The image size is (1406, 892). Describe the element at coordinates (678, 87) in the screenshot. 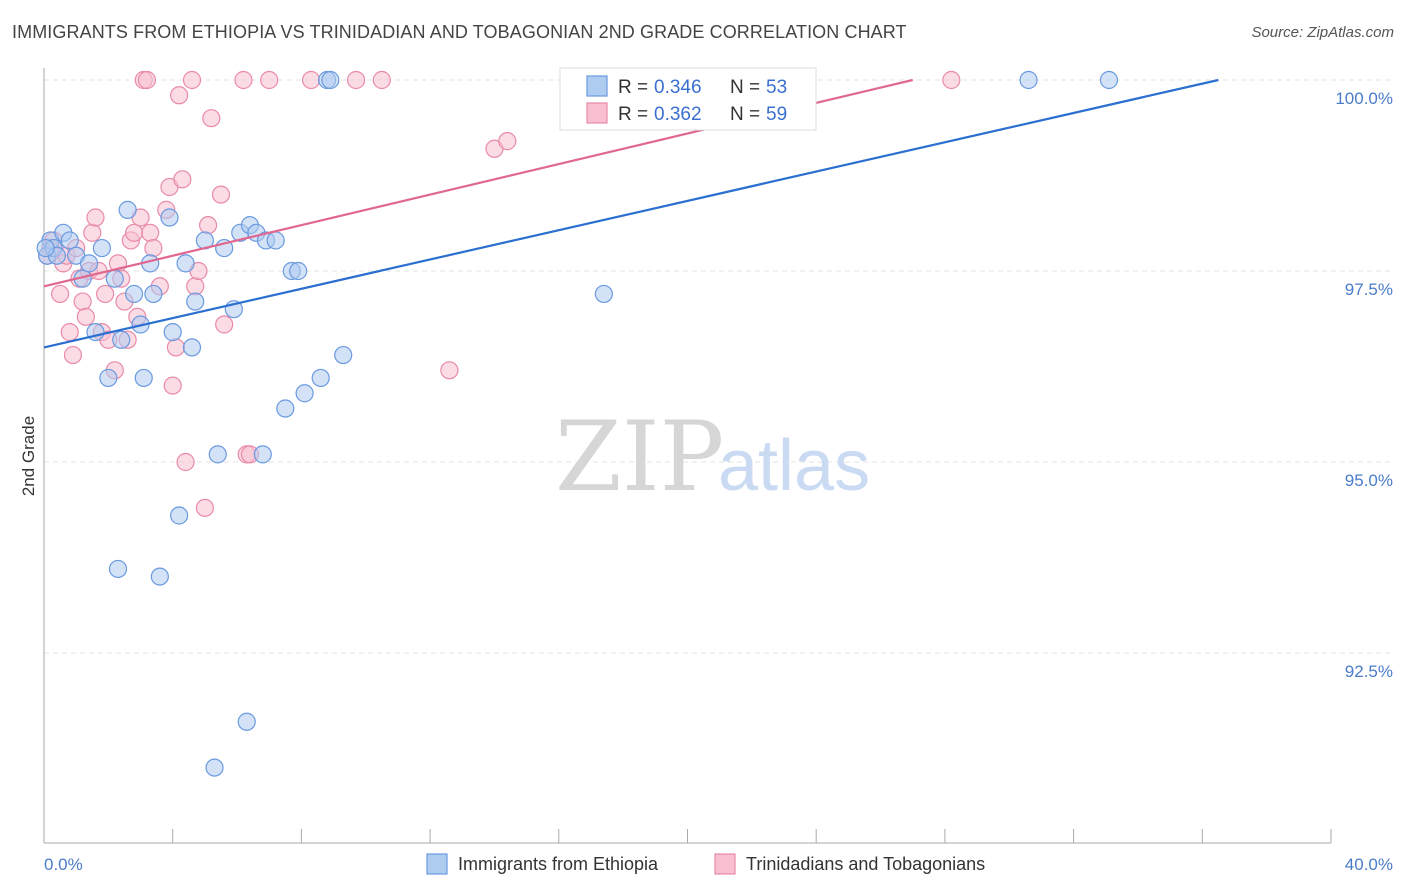

I see `legend-r-value-blue: 0.346` at that location.